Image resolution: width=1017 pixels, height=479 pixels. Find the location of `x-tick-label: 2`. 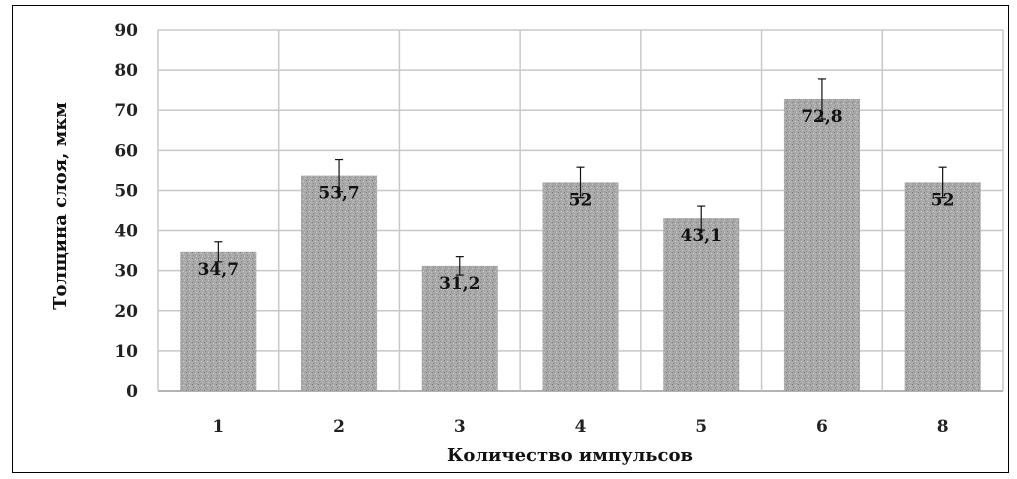

x-tick-label: 2 is located at coordinates (339, 427).